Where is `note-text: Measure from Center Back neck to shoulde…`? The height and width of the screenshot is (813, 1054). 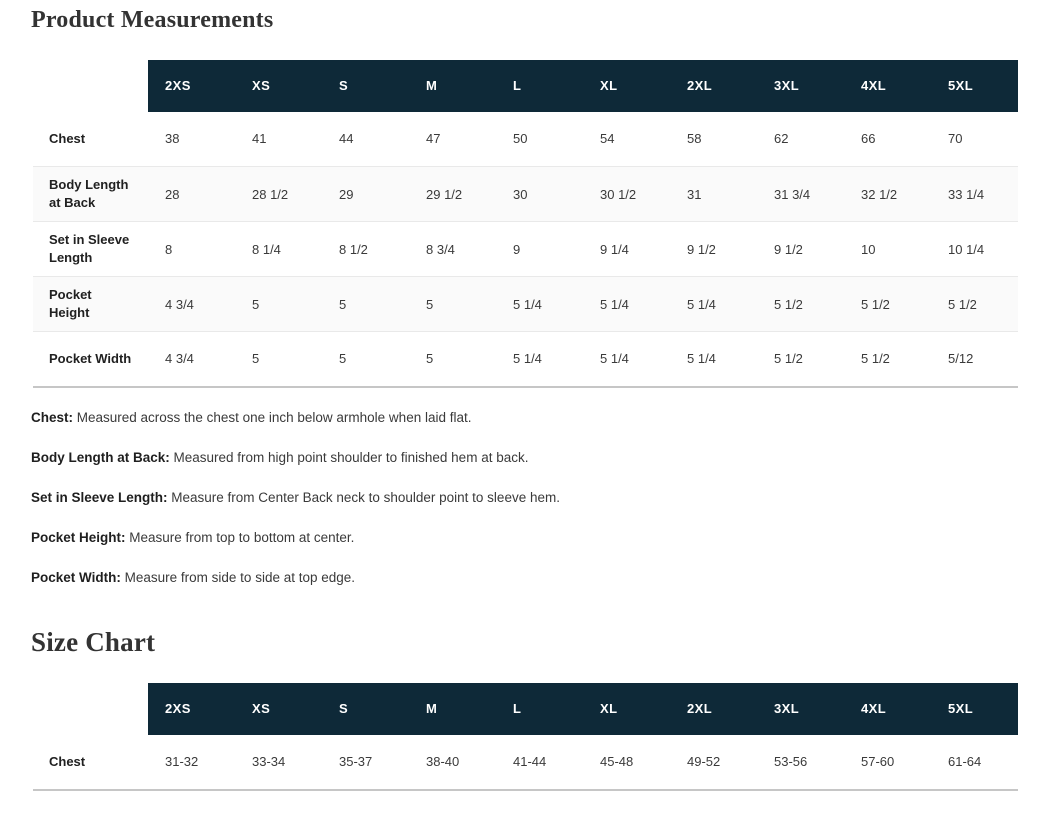
note-text: Measure from Center Back neck to shoulde… is located at coordinates (363, 498).